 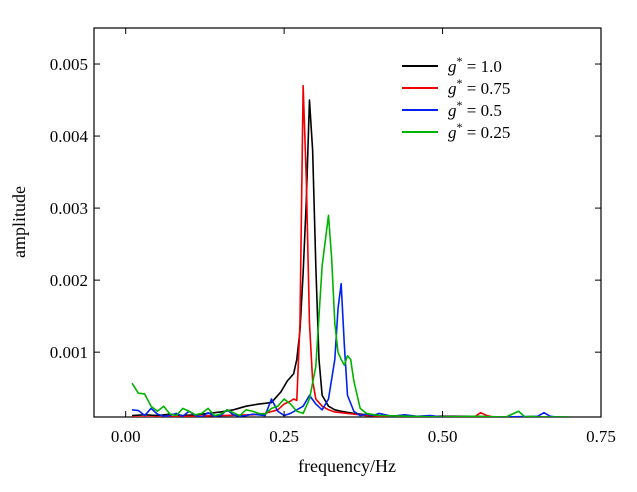 I want to click on legend-label-1: g* = 1.0, so click(x=475, y=65).